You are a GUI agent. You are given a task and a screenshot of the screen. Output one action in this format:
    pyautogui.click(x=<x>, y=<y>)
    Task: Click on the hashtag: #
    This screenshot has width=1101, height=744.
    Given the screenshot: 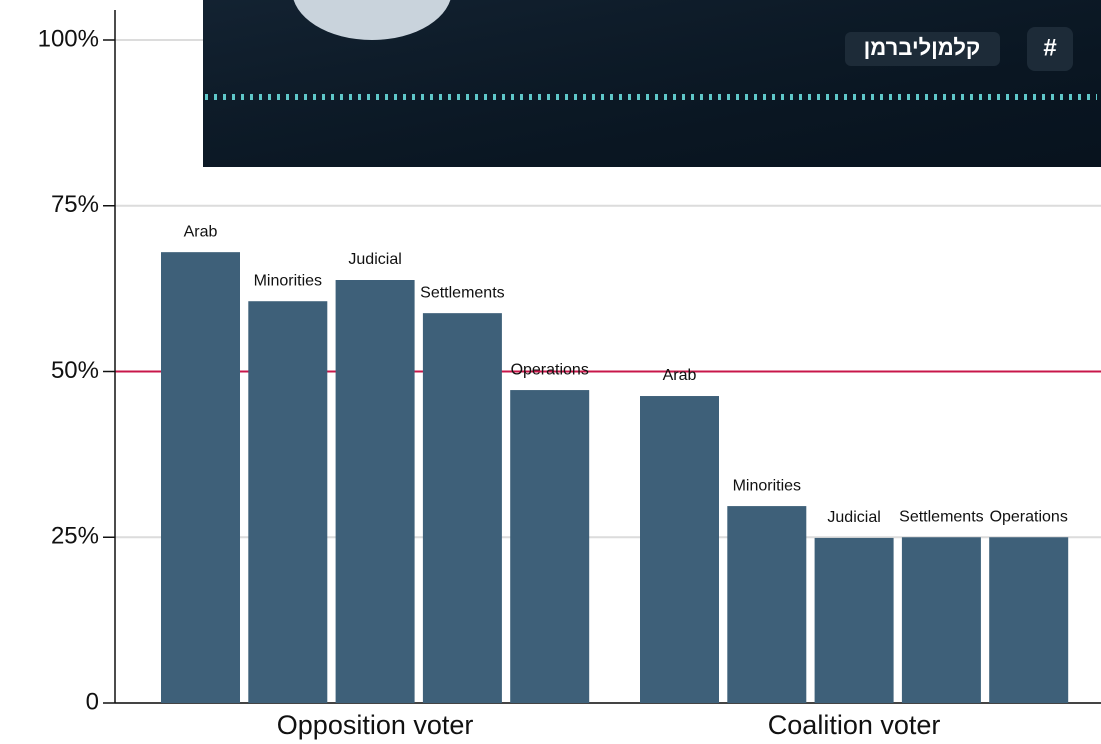 What is the action you would take?
    pyautogui.click(x=1049, y=47)
    